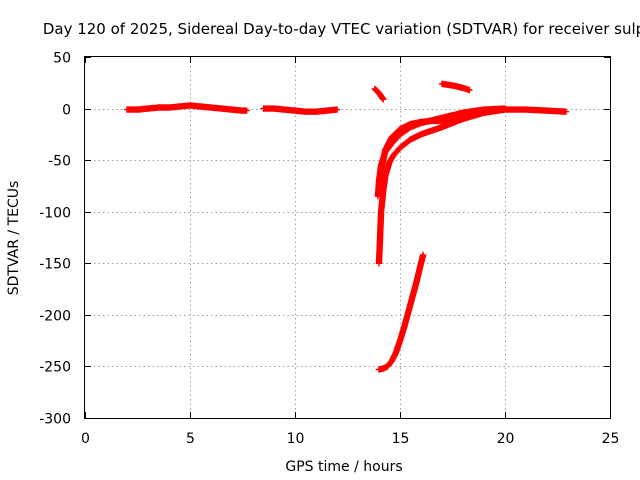 The height and width of the screenshot is (480, 640). I want to click on series-segment-early, so click(186, 108).